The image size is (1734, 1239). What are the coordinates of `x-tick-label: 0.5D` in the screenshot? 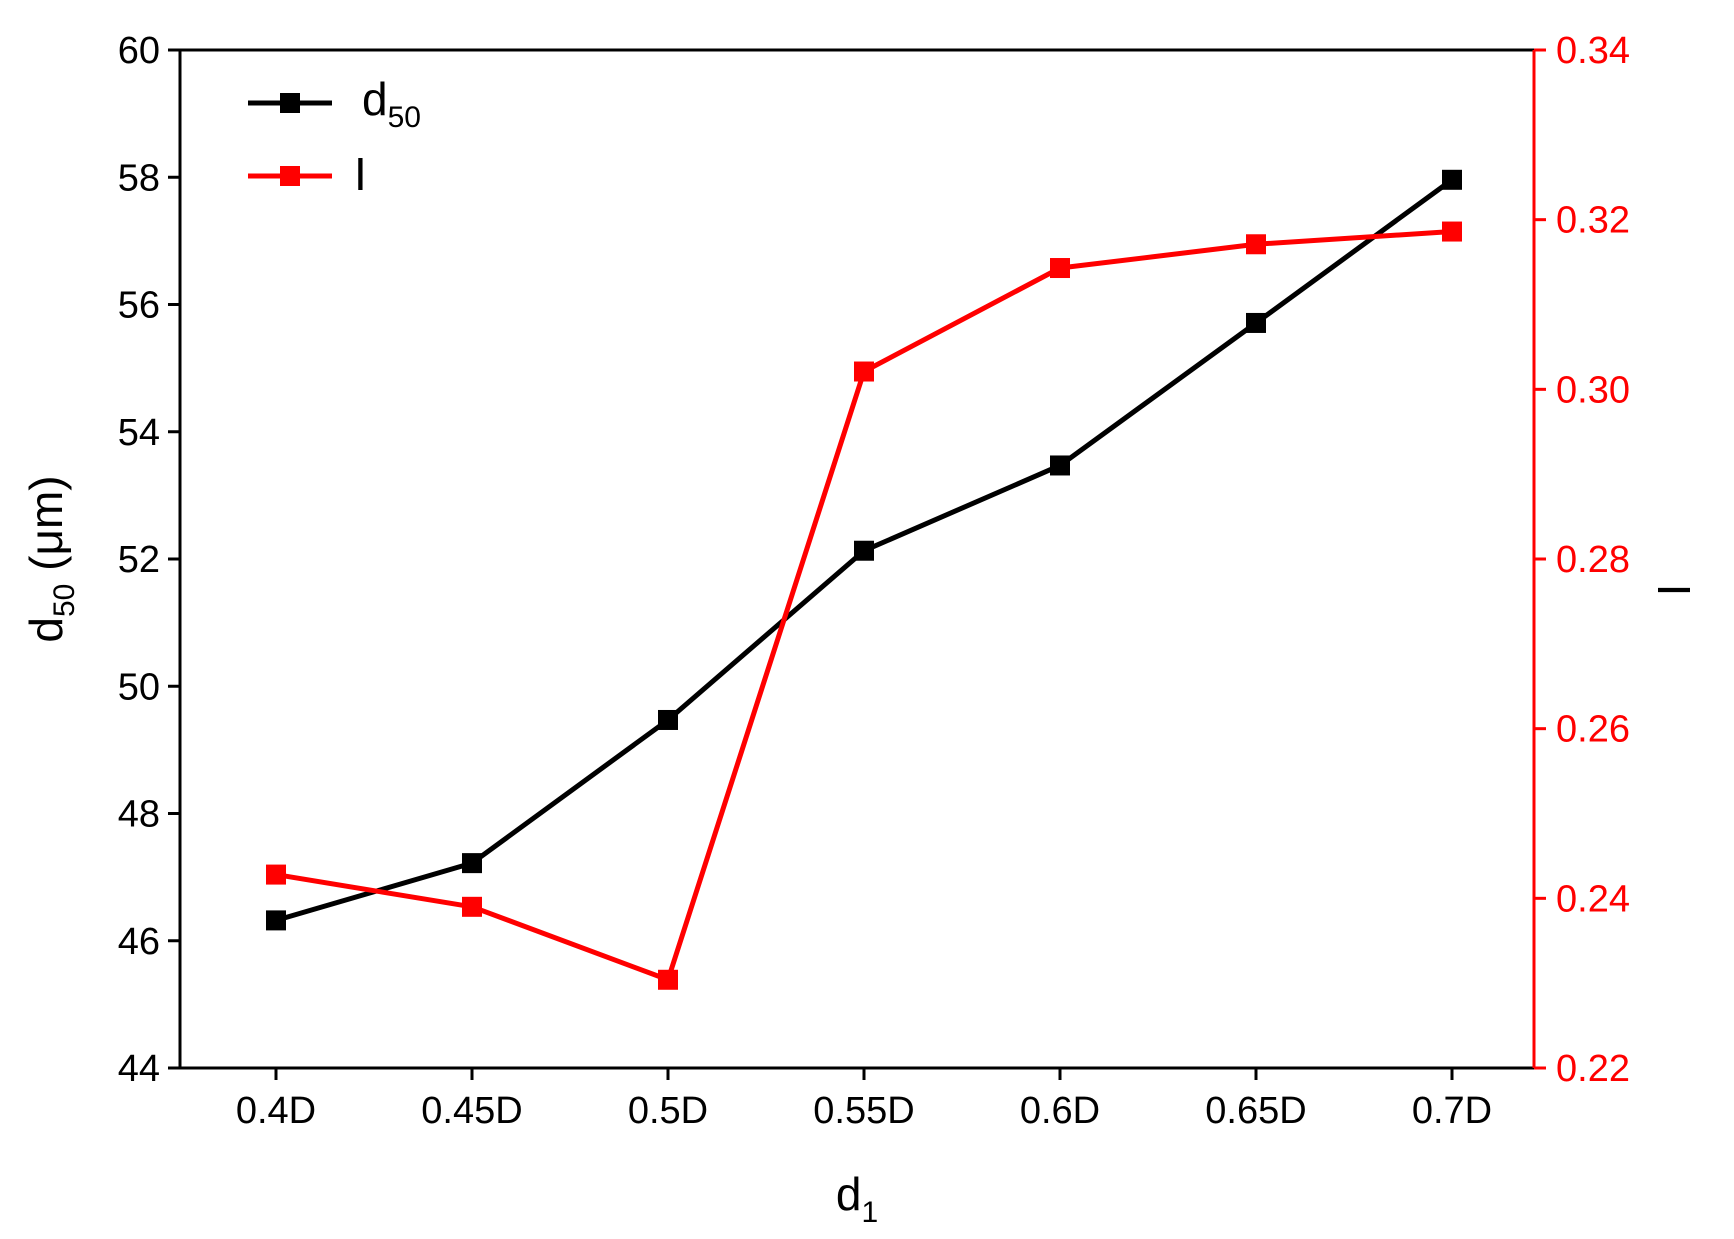 It's located at (668, 1111).